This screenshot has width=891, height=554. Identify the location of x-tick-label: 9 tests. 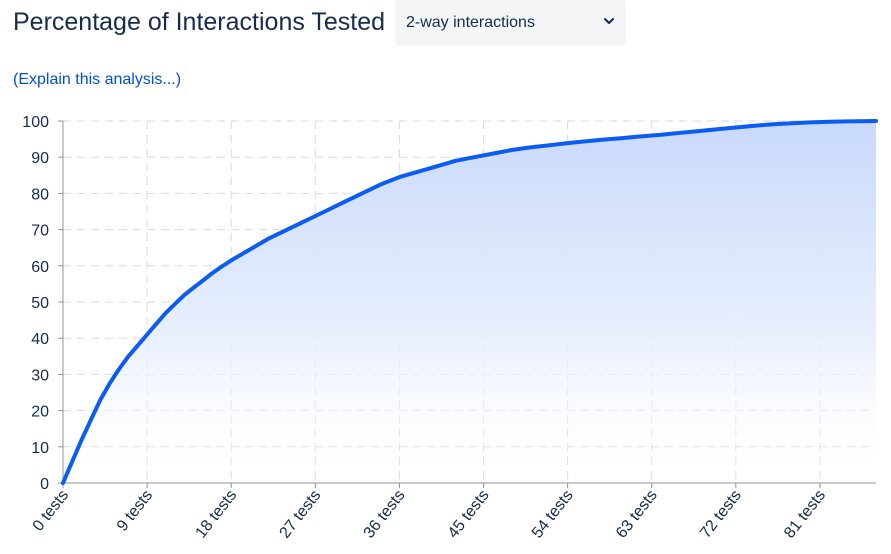
(135, 511).